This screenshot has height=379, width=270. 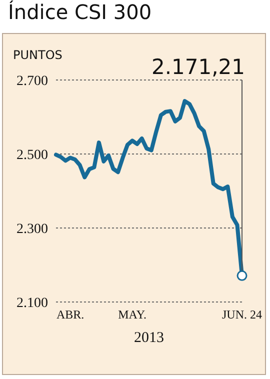 I want to click on y-tick-label: 2.500, so click(x=32, y=155).